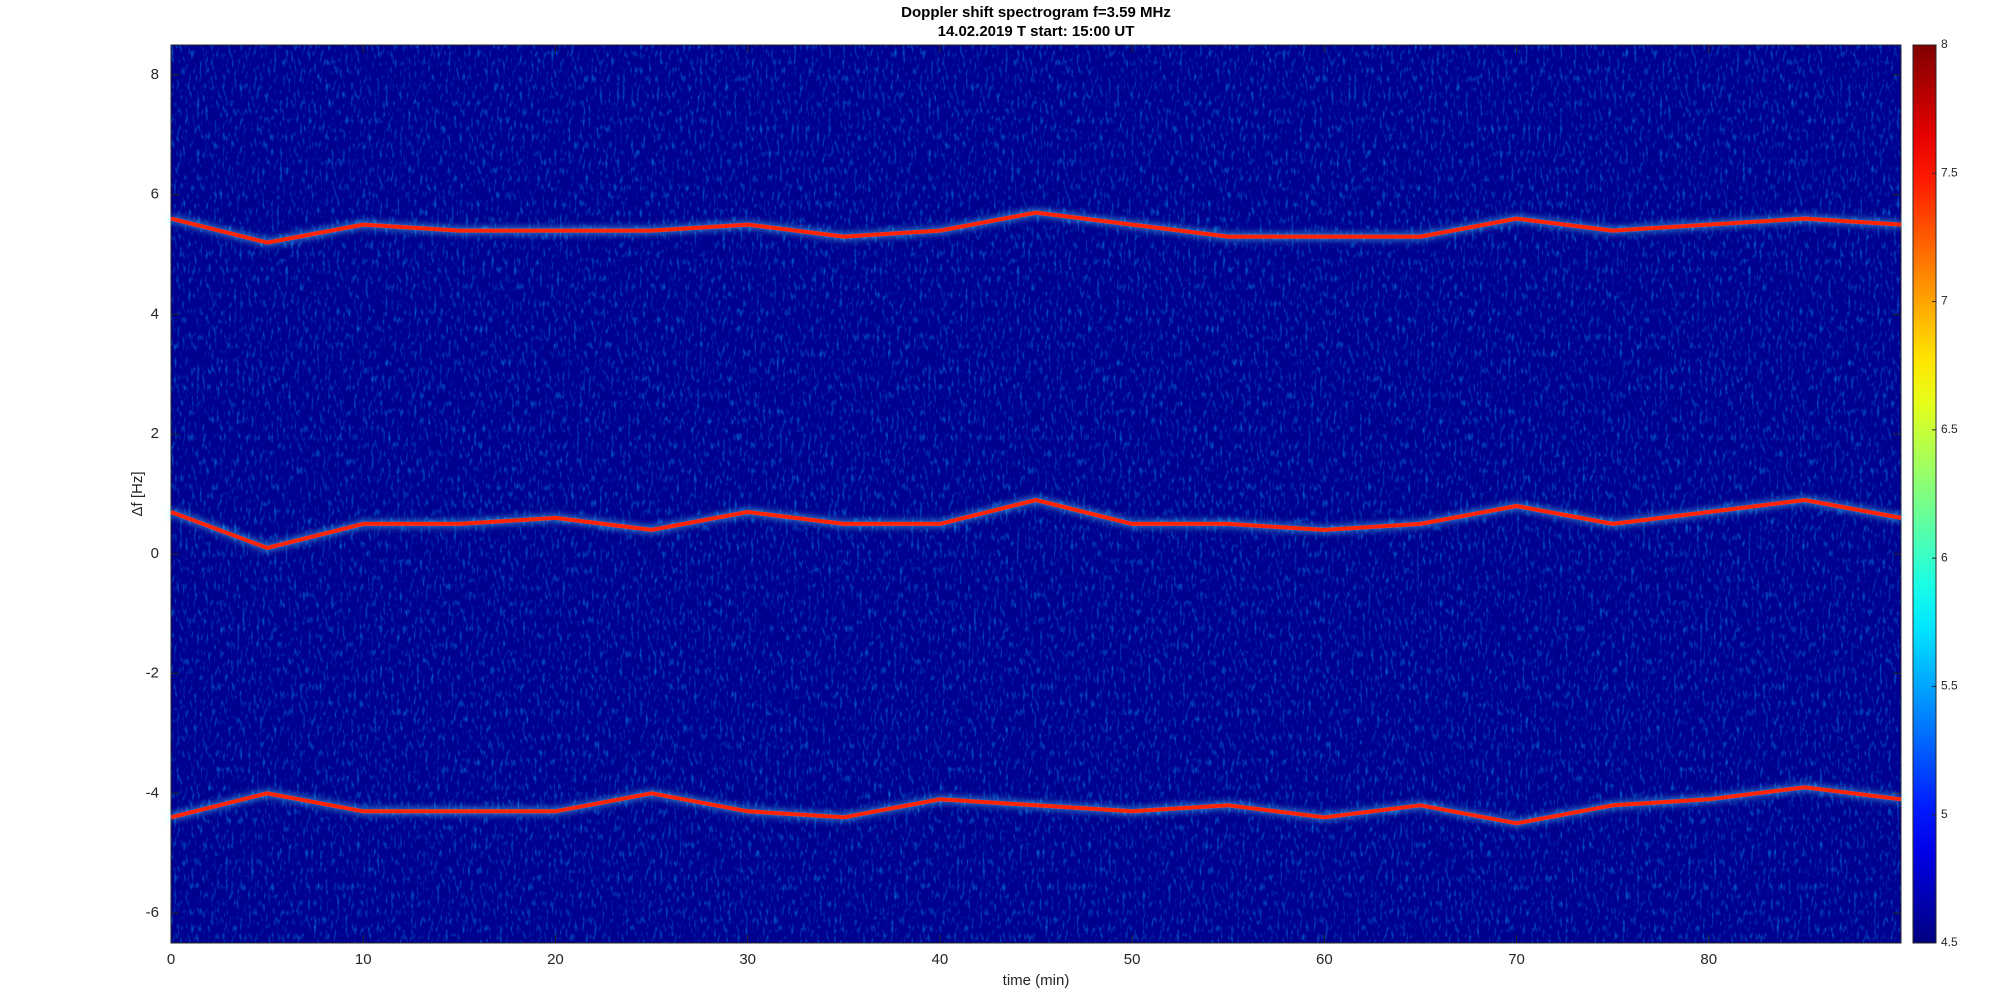 This screenshot has height=1003, width=2000. What do you see at coordinates (137, 493) in the screenshot?
I see `y-axis-label: Δf [Hz]` at bounding box center [137, 493].